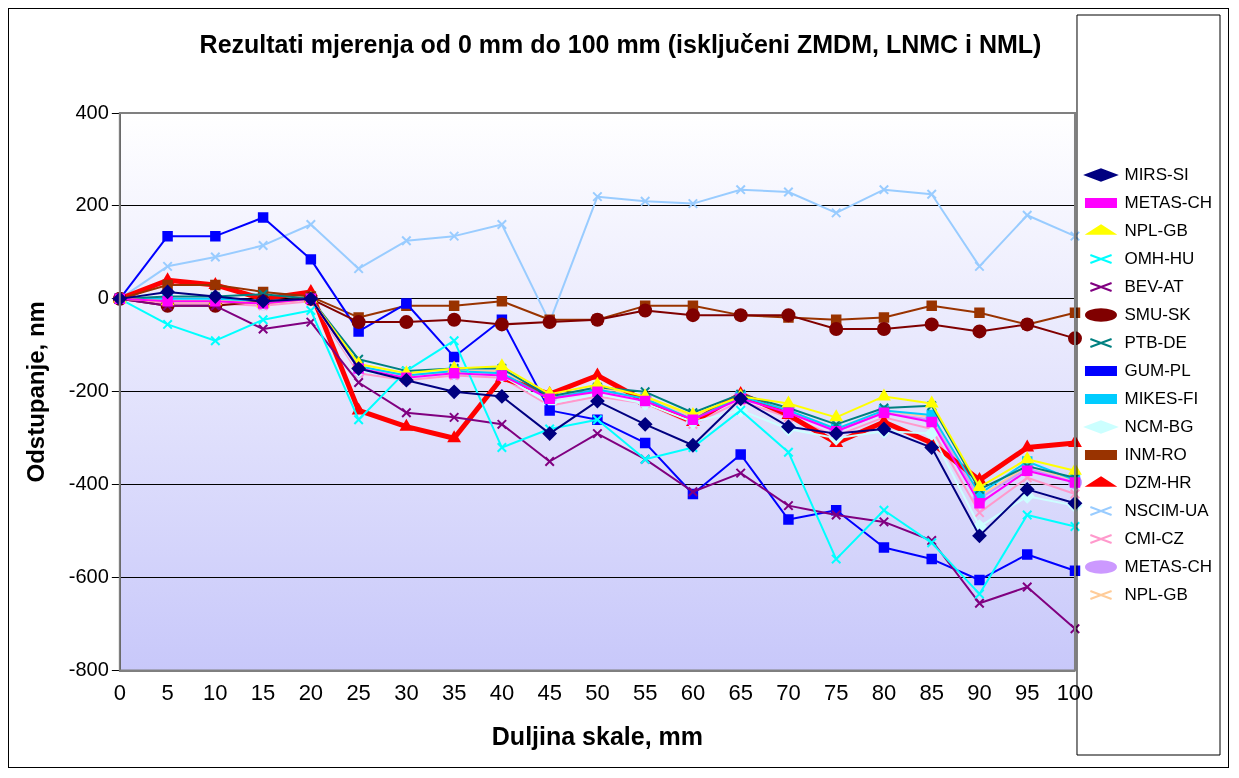  What do you see at coordinates (620, 43) in the screenshot?
I see `chart-title: Rezultati mjerenja od 0 mm do 100 mm (isključeni ZMDM, LNMC i NML)` at bounding box center [620, 43].